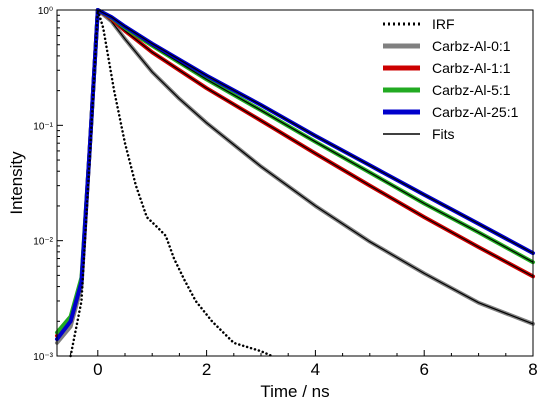 This screenshot has width=539, height=405. Describe the element at coordinates (471, 46) in the screenshot. I see `legend-label: Carbz-Al-0:1` at that location.